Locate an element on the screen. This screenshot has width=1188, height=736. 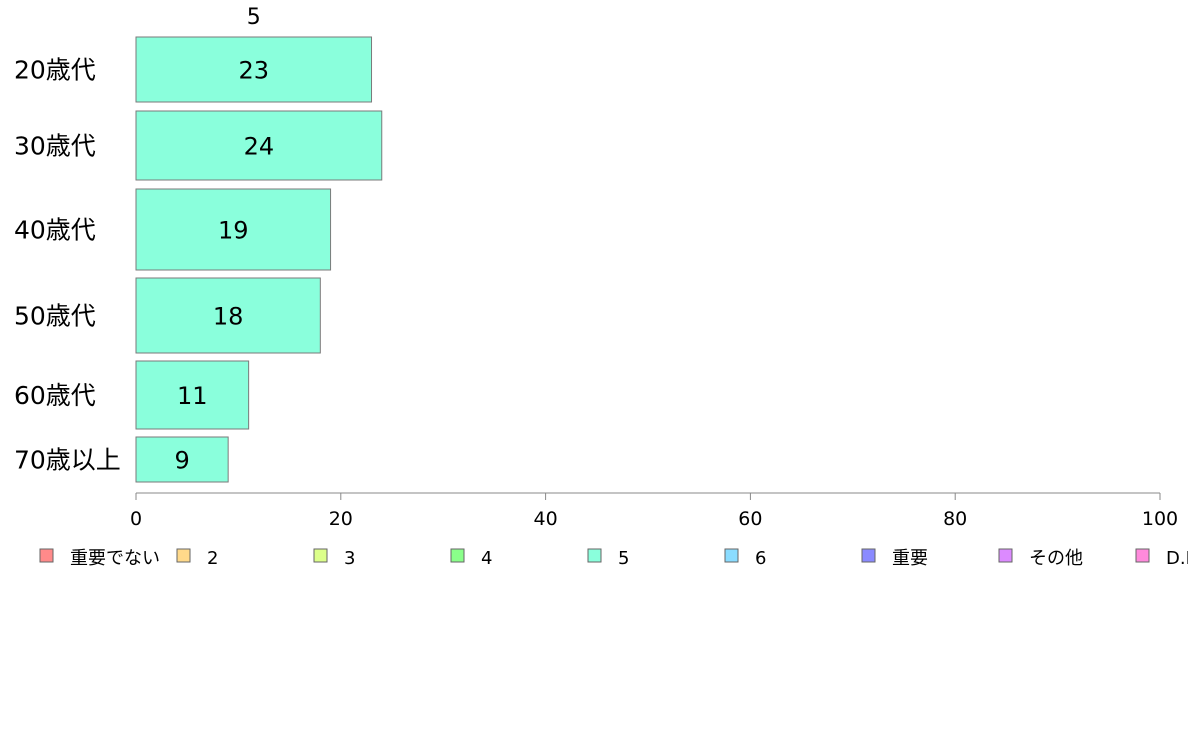
bar-value-label: 11 is located at coordinates (192, 396).